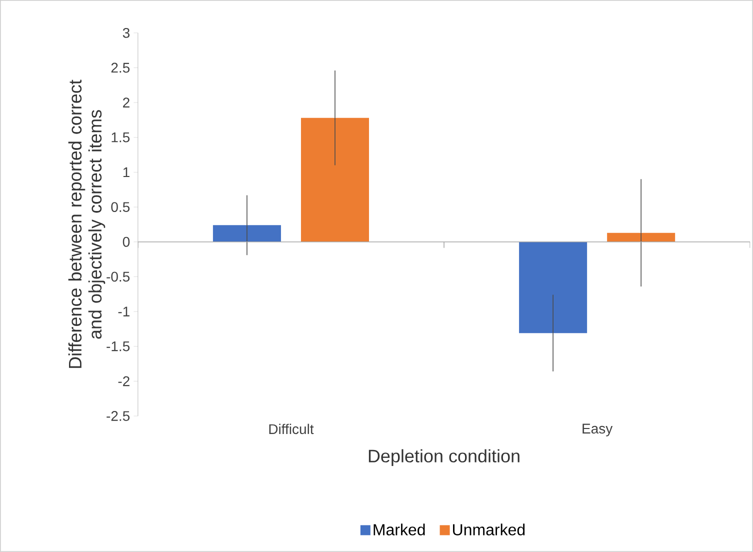  Describe the element at coordinates (126, 172) in the screenshot. I see `y-tick-label: 1` at that location.